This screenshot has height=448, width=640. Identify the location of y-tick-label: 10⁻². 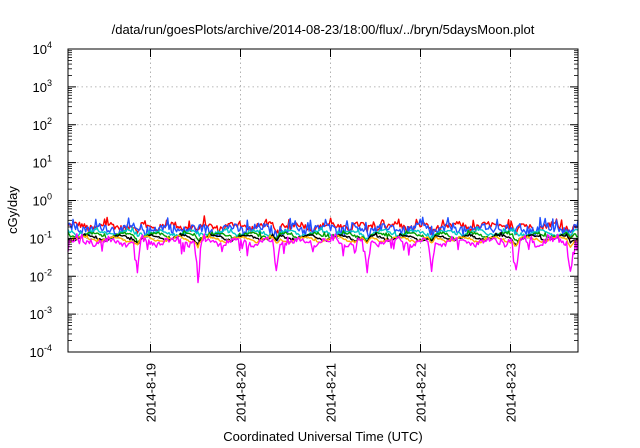
(41, 275).